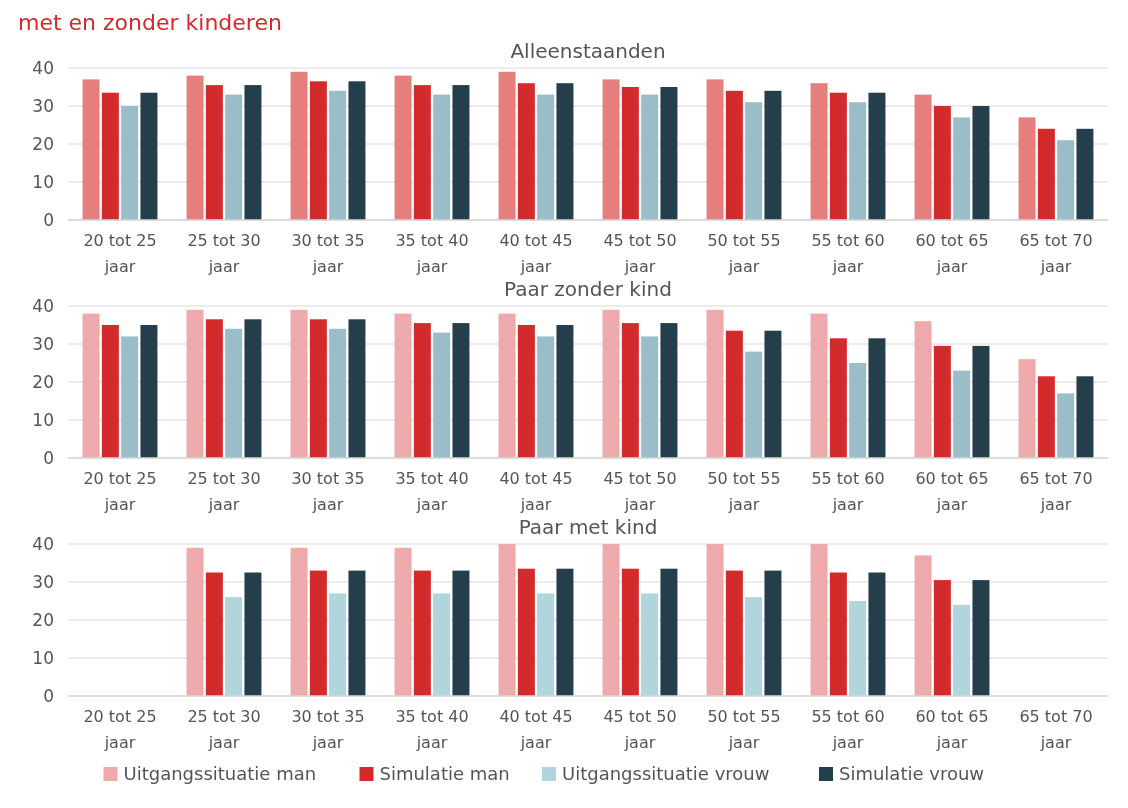 This screenshot has width=1128, height=808. What do you see at coordinates (1056, 253) in the screenshot?
I see `x-tick-label: 65 tot 70 jaar` at bounding box center [1056, 253].